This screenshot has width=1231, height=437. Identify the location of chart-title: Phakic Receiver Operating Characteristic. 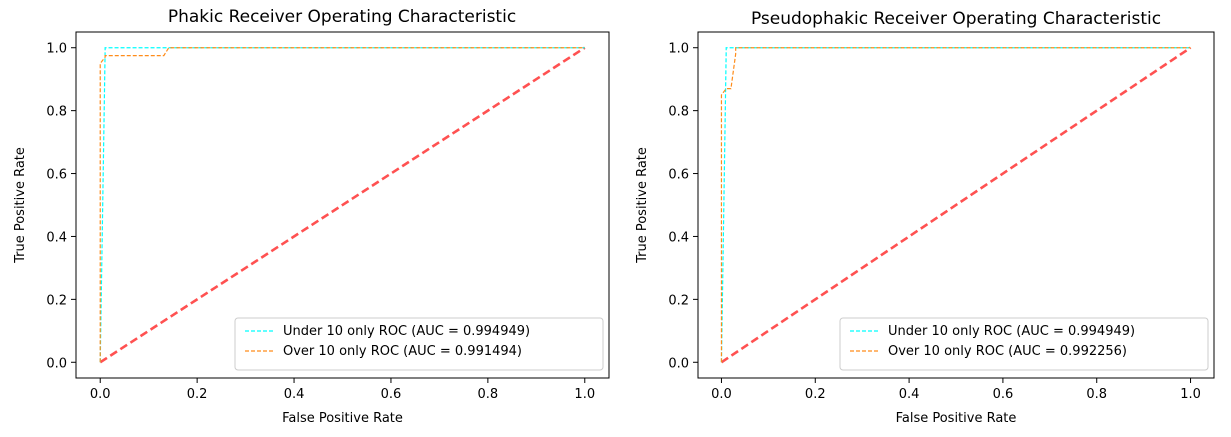
(342, 17).